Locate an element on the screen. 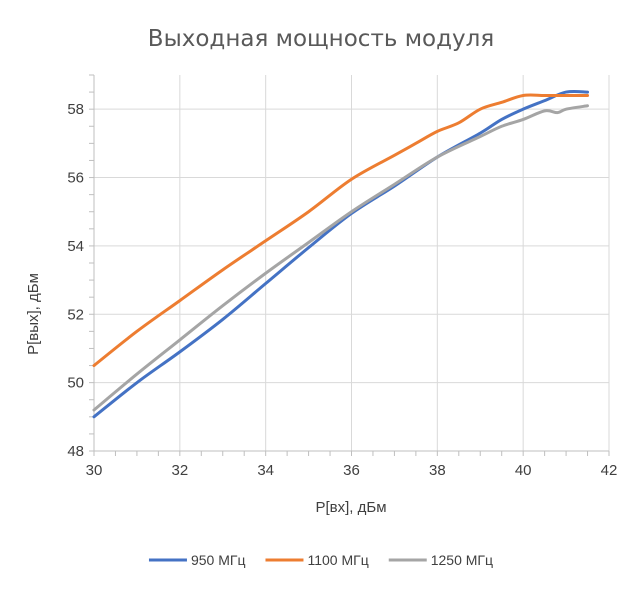 This screenshot has width=642, height=590. y-axis-title: P[вых], дБм is located at coordinates (33, 314).